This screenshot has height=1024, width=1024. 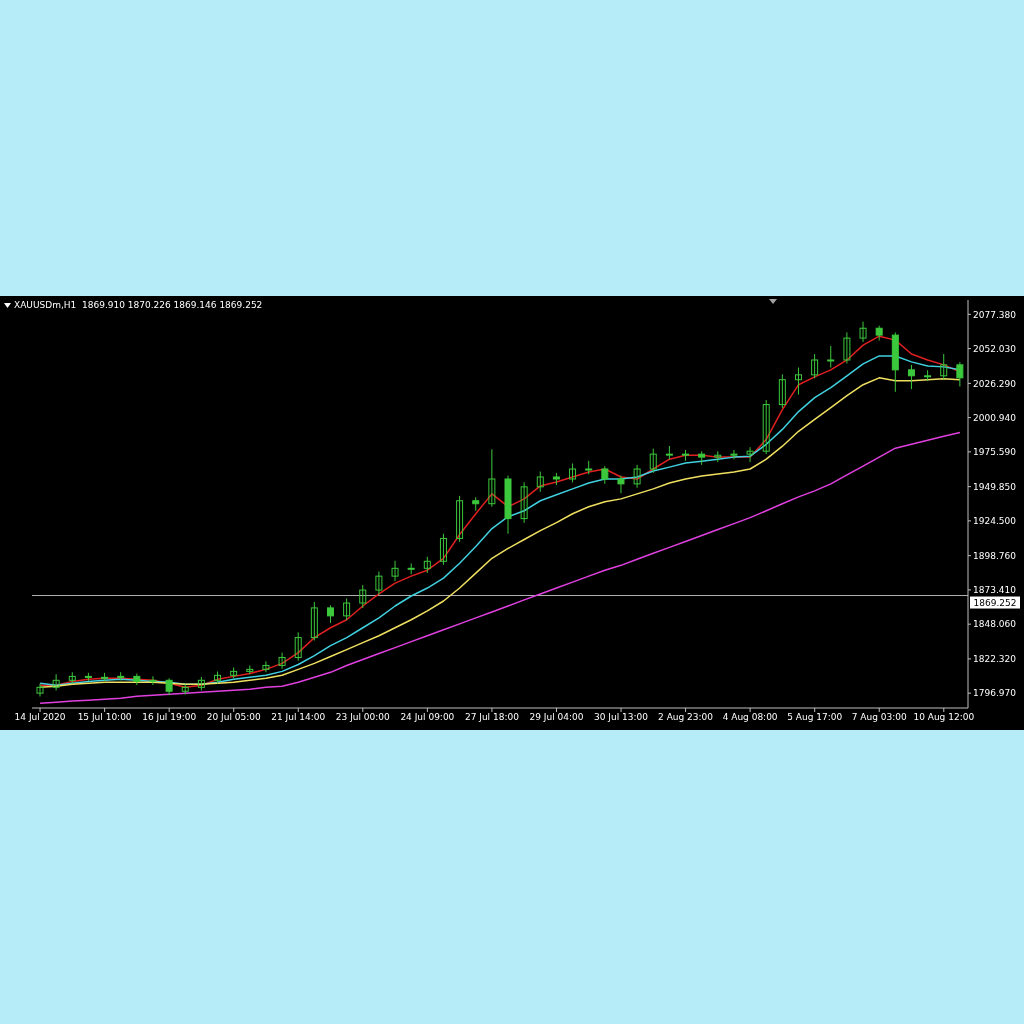 What do you see at coordinates (363, 717) in the screenshot?
I see `x-tick-label: 23 Jul 00:00` at bounding box center [363, 717].